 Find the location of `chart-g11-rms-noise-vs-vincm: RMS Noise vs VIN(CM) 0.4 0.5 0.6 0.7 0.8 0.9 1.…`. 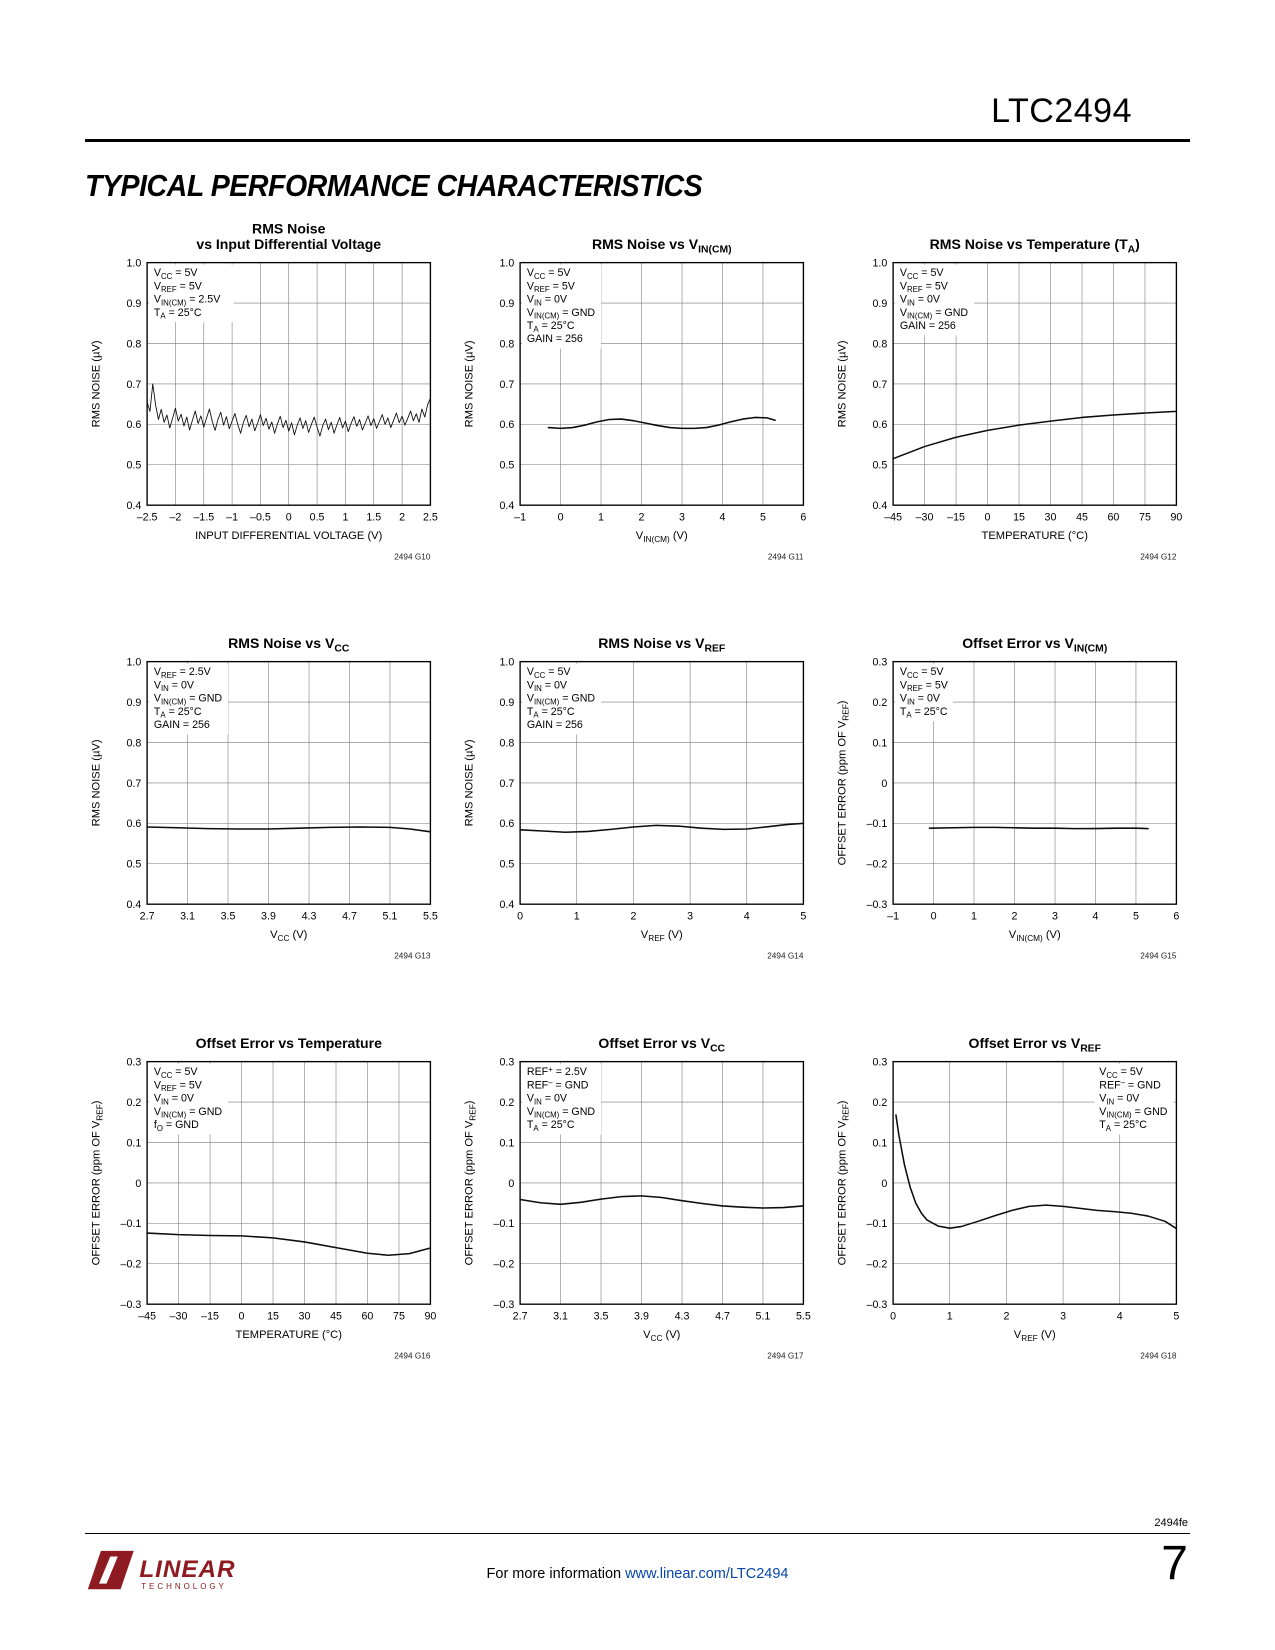

chart-g11-rms-noise-vs-vincm: RMS Noise vs VIN(CM) 0.4 0.5 0.6 0.7 0.8 0.9 1.… is located at coordinates (637, 391).